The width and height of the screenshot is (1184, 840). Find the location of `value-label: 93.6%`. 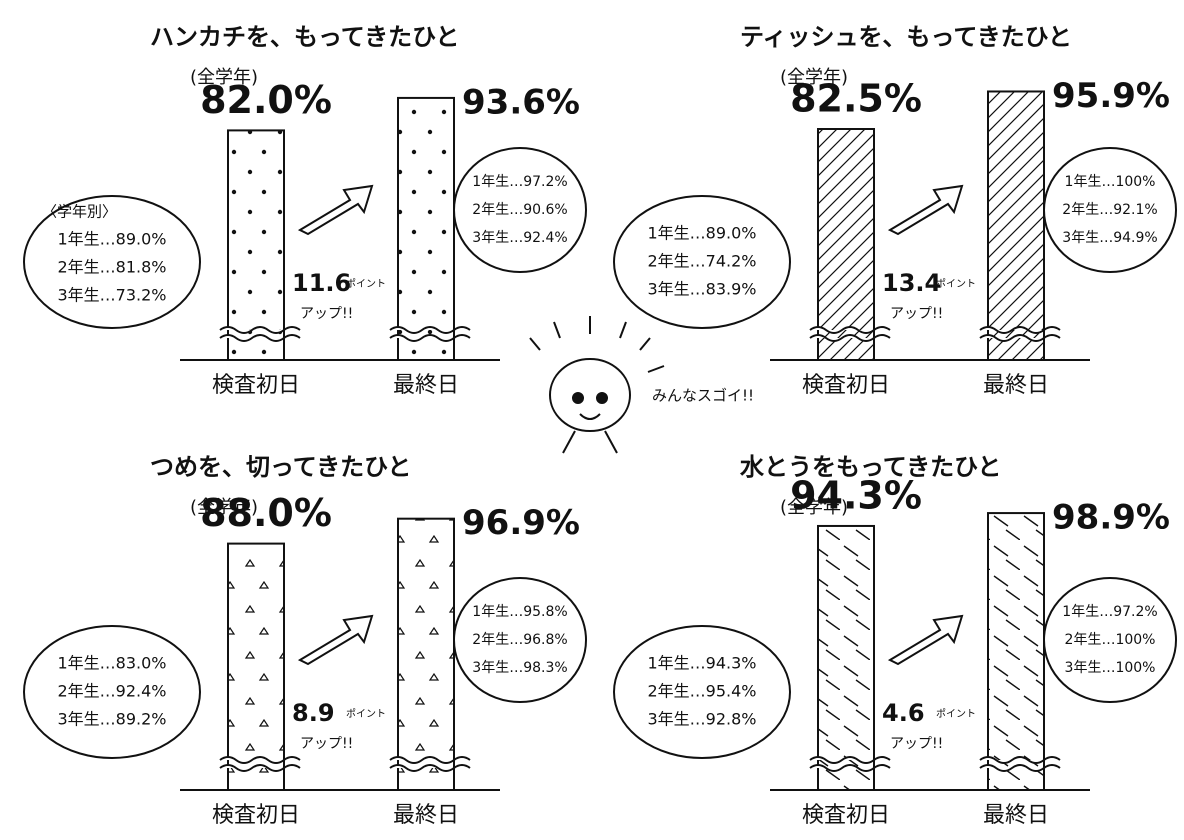

value-label: 93.6% is located at coordinates (521, 102).